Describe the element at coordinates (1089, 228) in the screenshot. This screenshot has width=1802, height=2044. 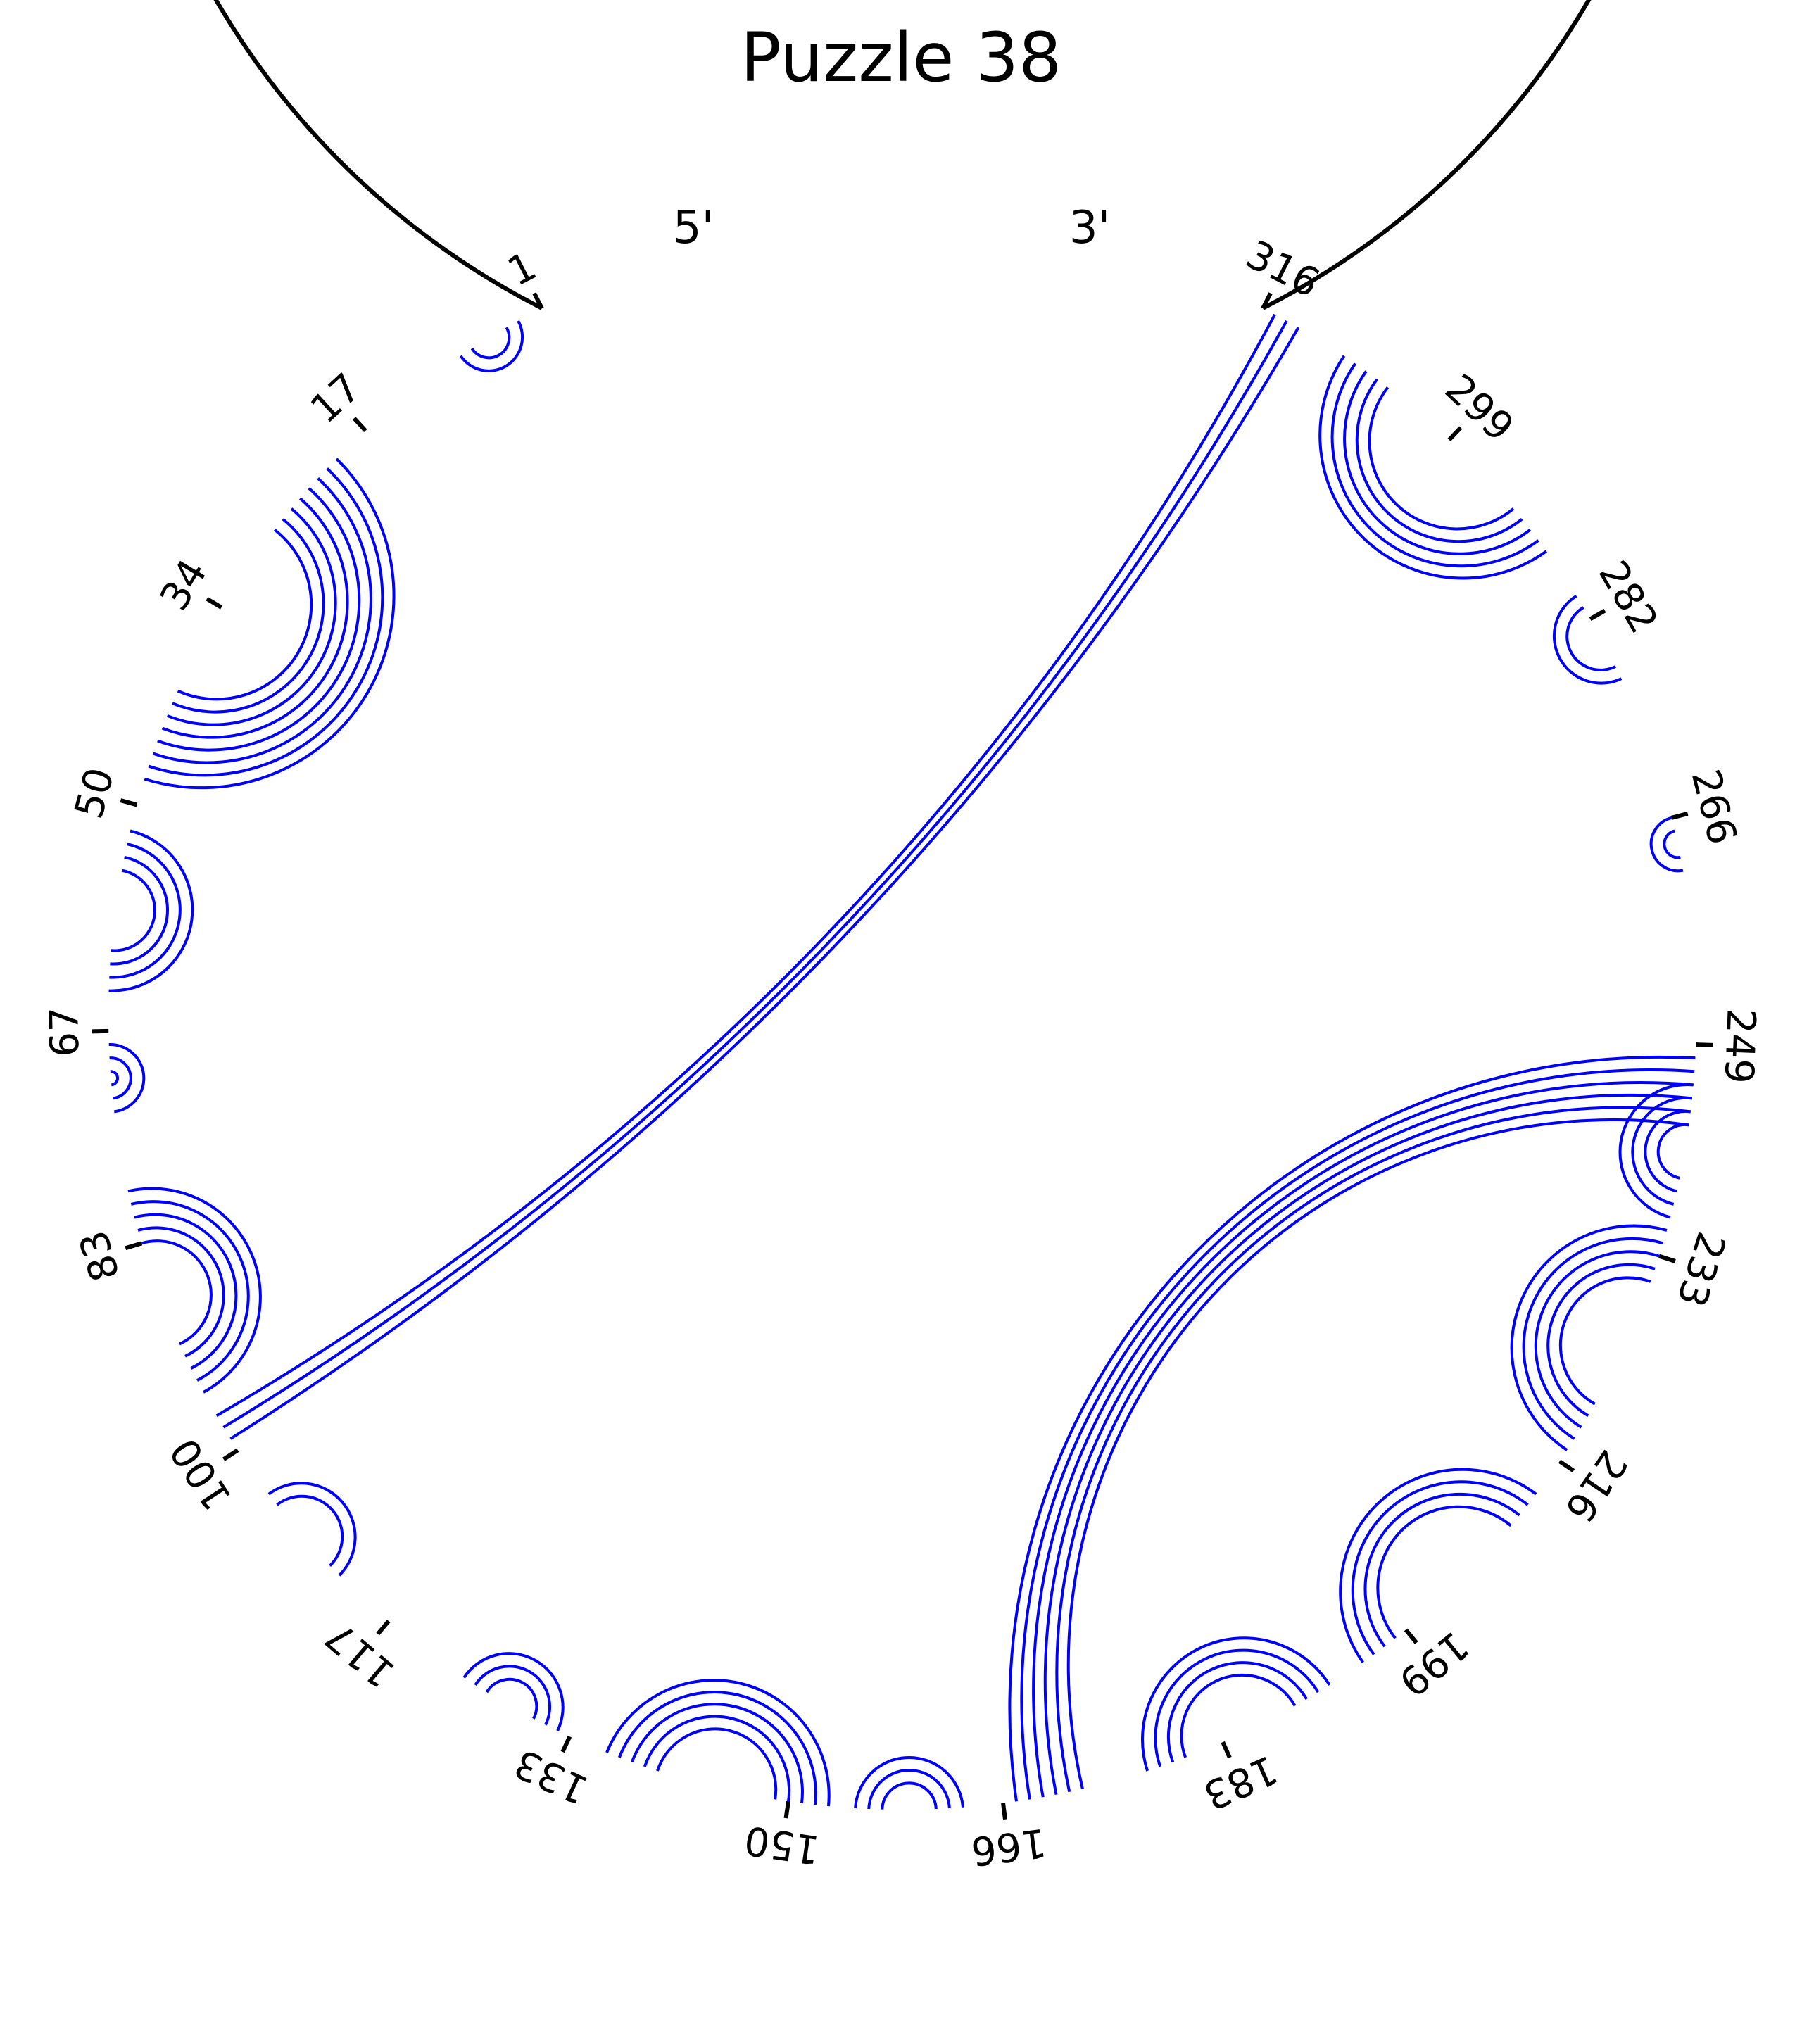
I see `three-prime-label: 3'` at that location.